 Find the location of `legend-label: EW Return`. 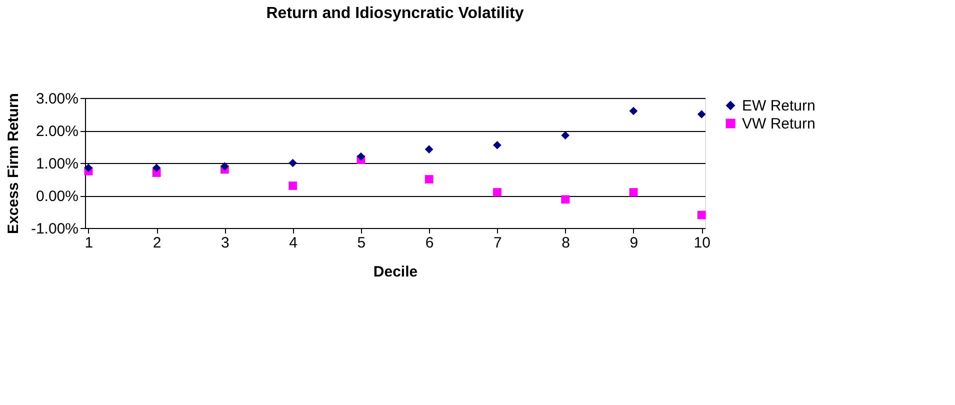

legend-label: EW Return is located at coordinates (779, 106).